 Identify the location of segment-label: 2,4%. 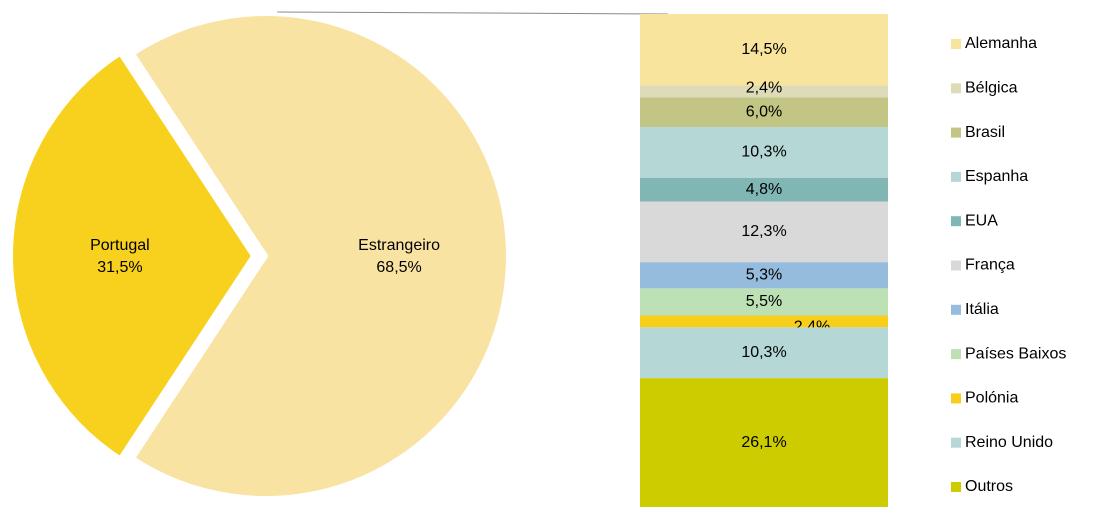
(764, 88).